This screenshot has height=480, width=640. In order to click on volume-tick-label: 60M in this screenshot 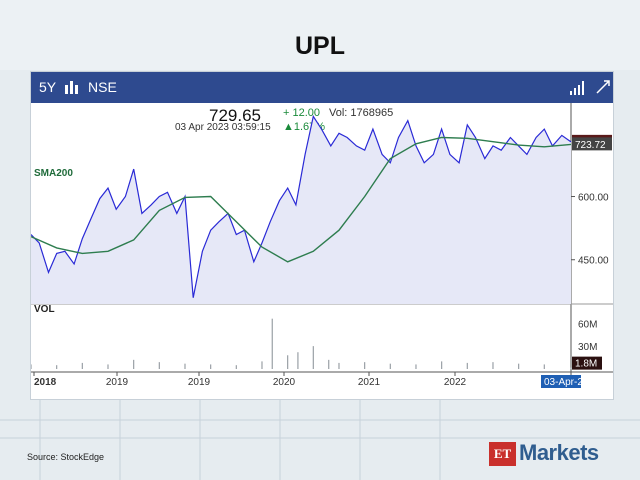, I will do `click(587, 324)`.